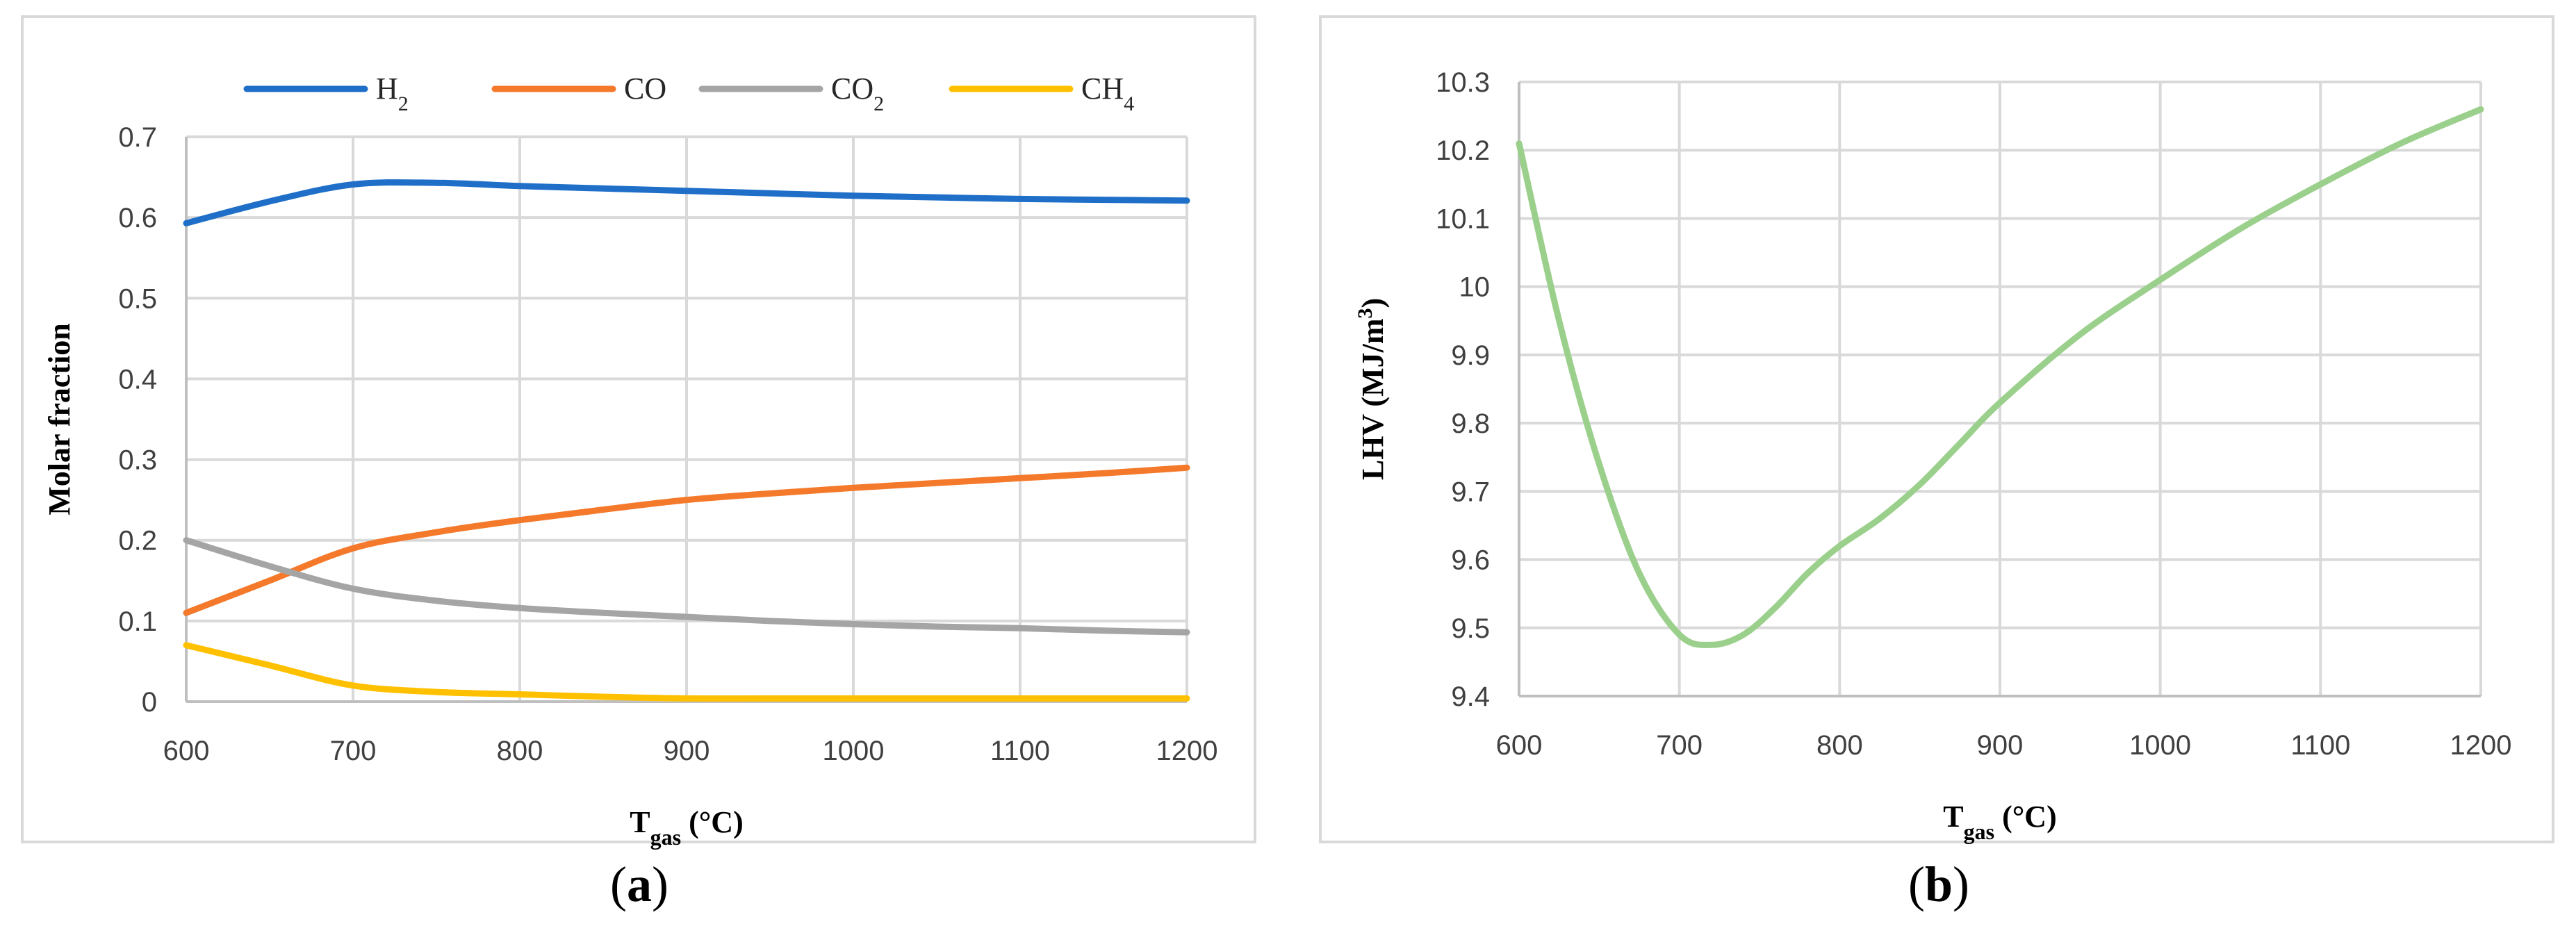 The width and height of the screenshot is (2576, 942). What do you see at coordinates (137, 379) in the screenshot?
I see `chart-a-ytick-label: 0.4` at bounding box center [137, 379].